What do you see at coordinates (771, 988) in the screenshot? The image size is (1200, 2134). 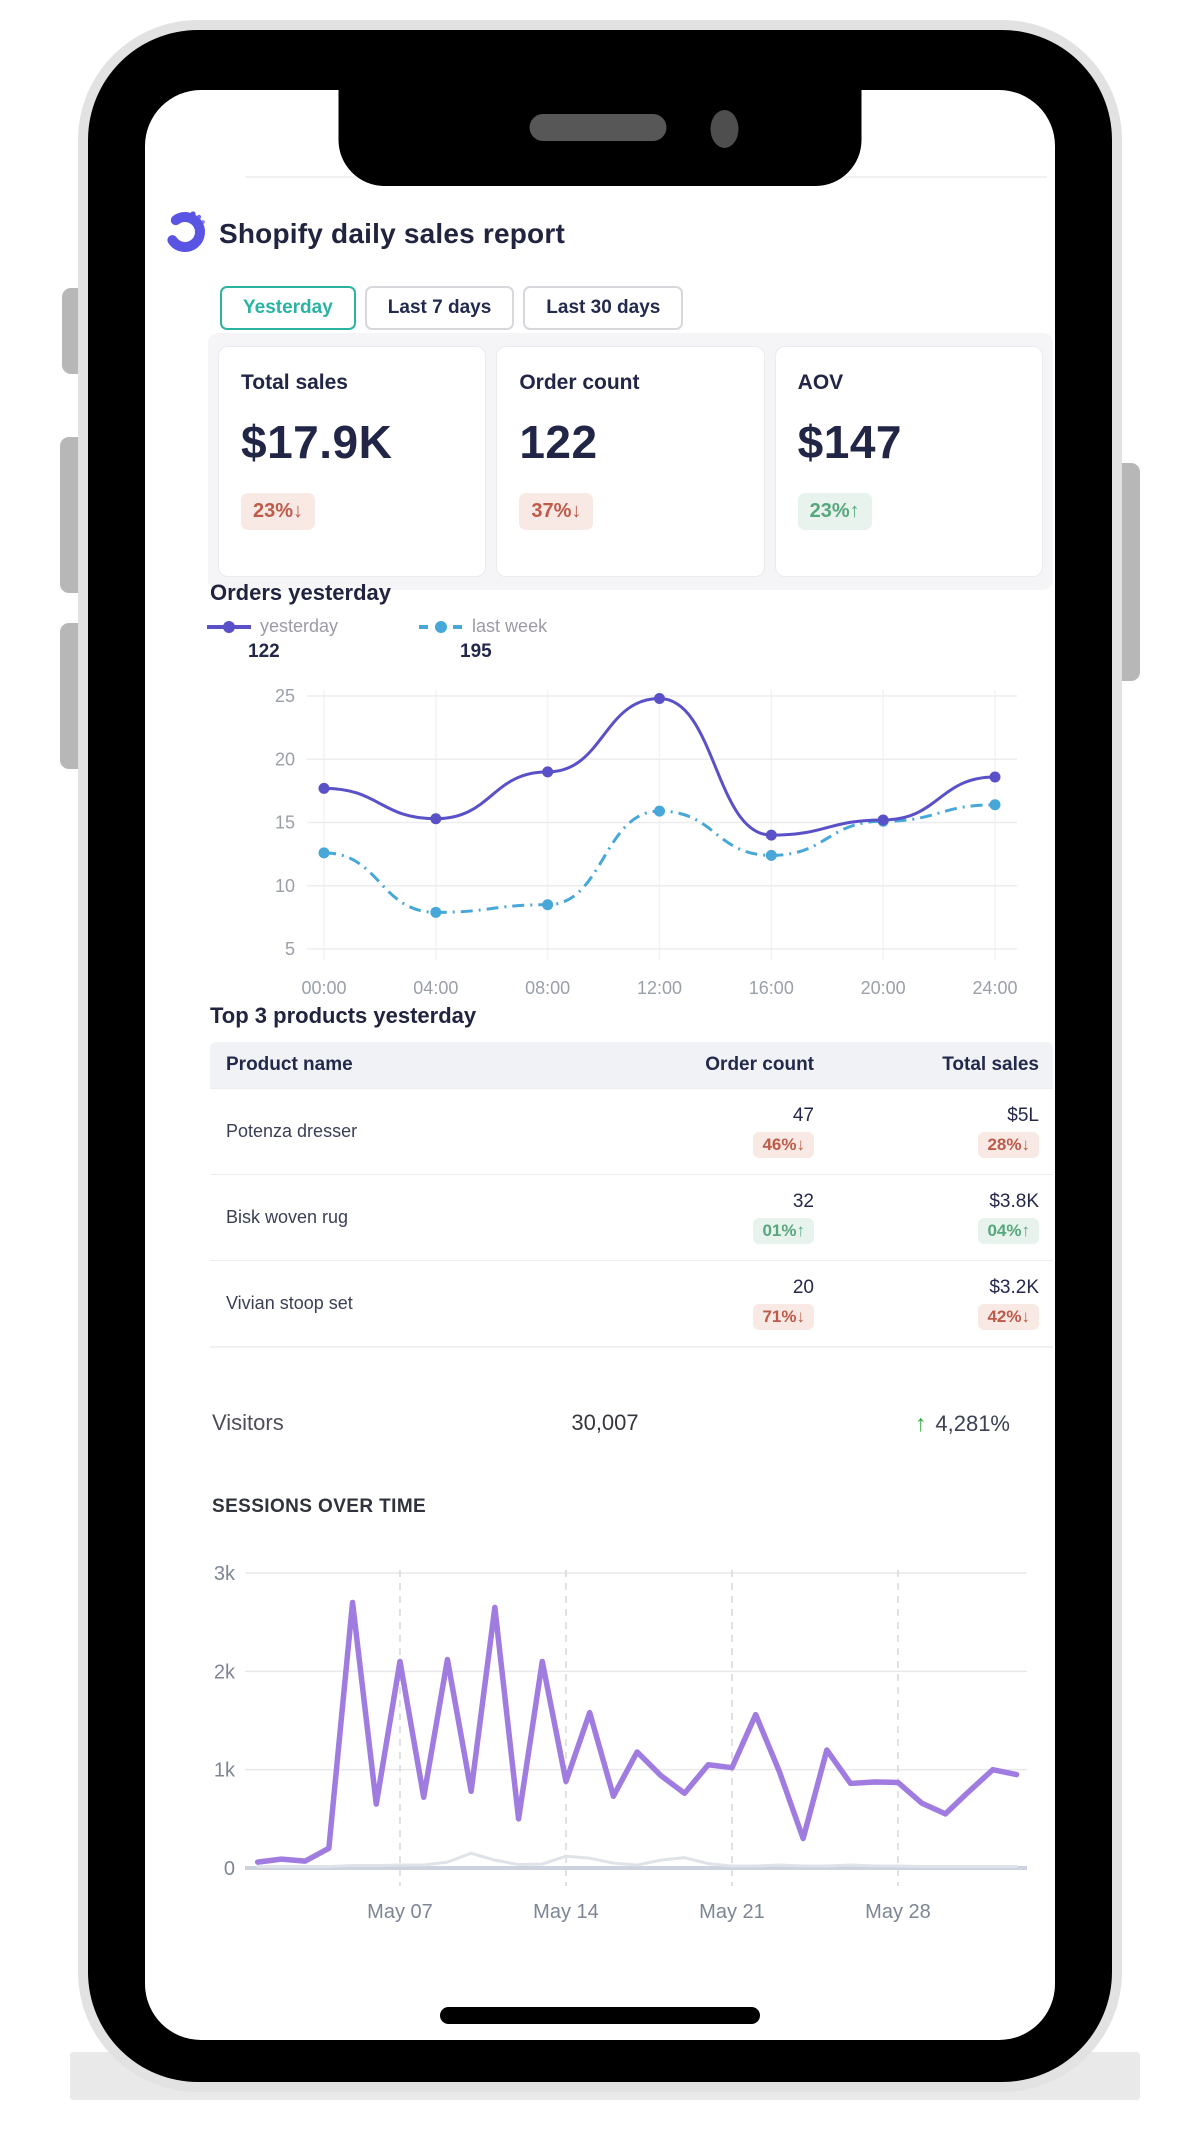 I see `svg-text: 16:00` at bounding box center [771, 988].